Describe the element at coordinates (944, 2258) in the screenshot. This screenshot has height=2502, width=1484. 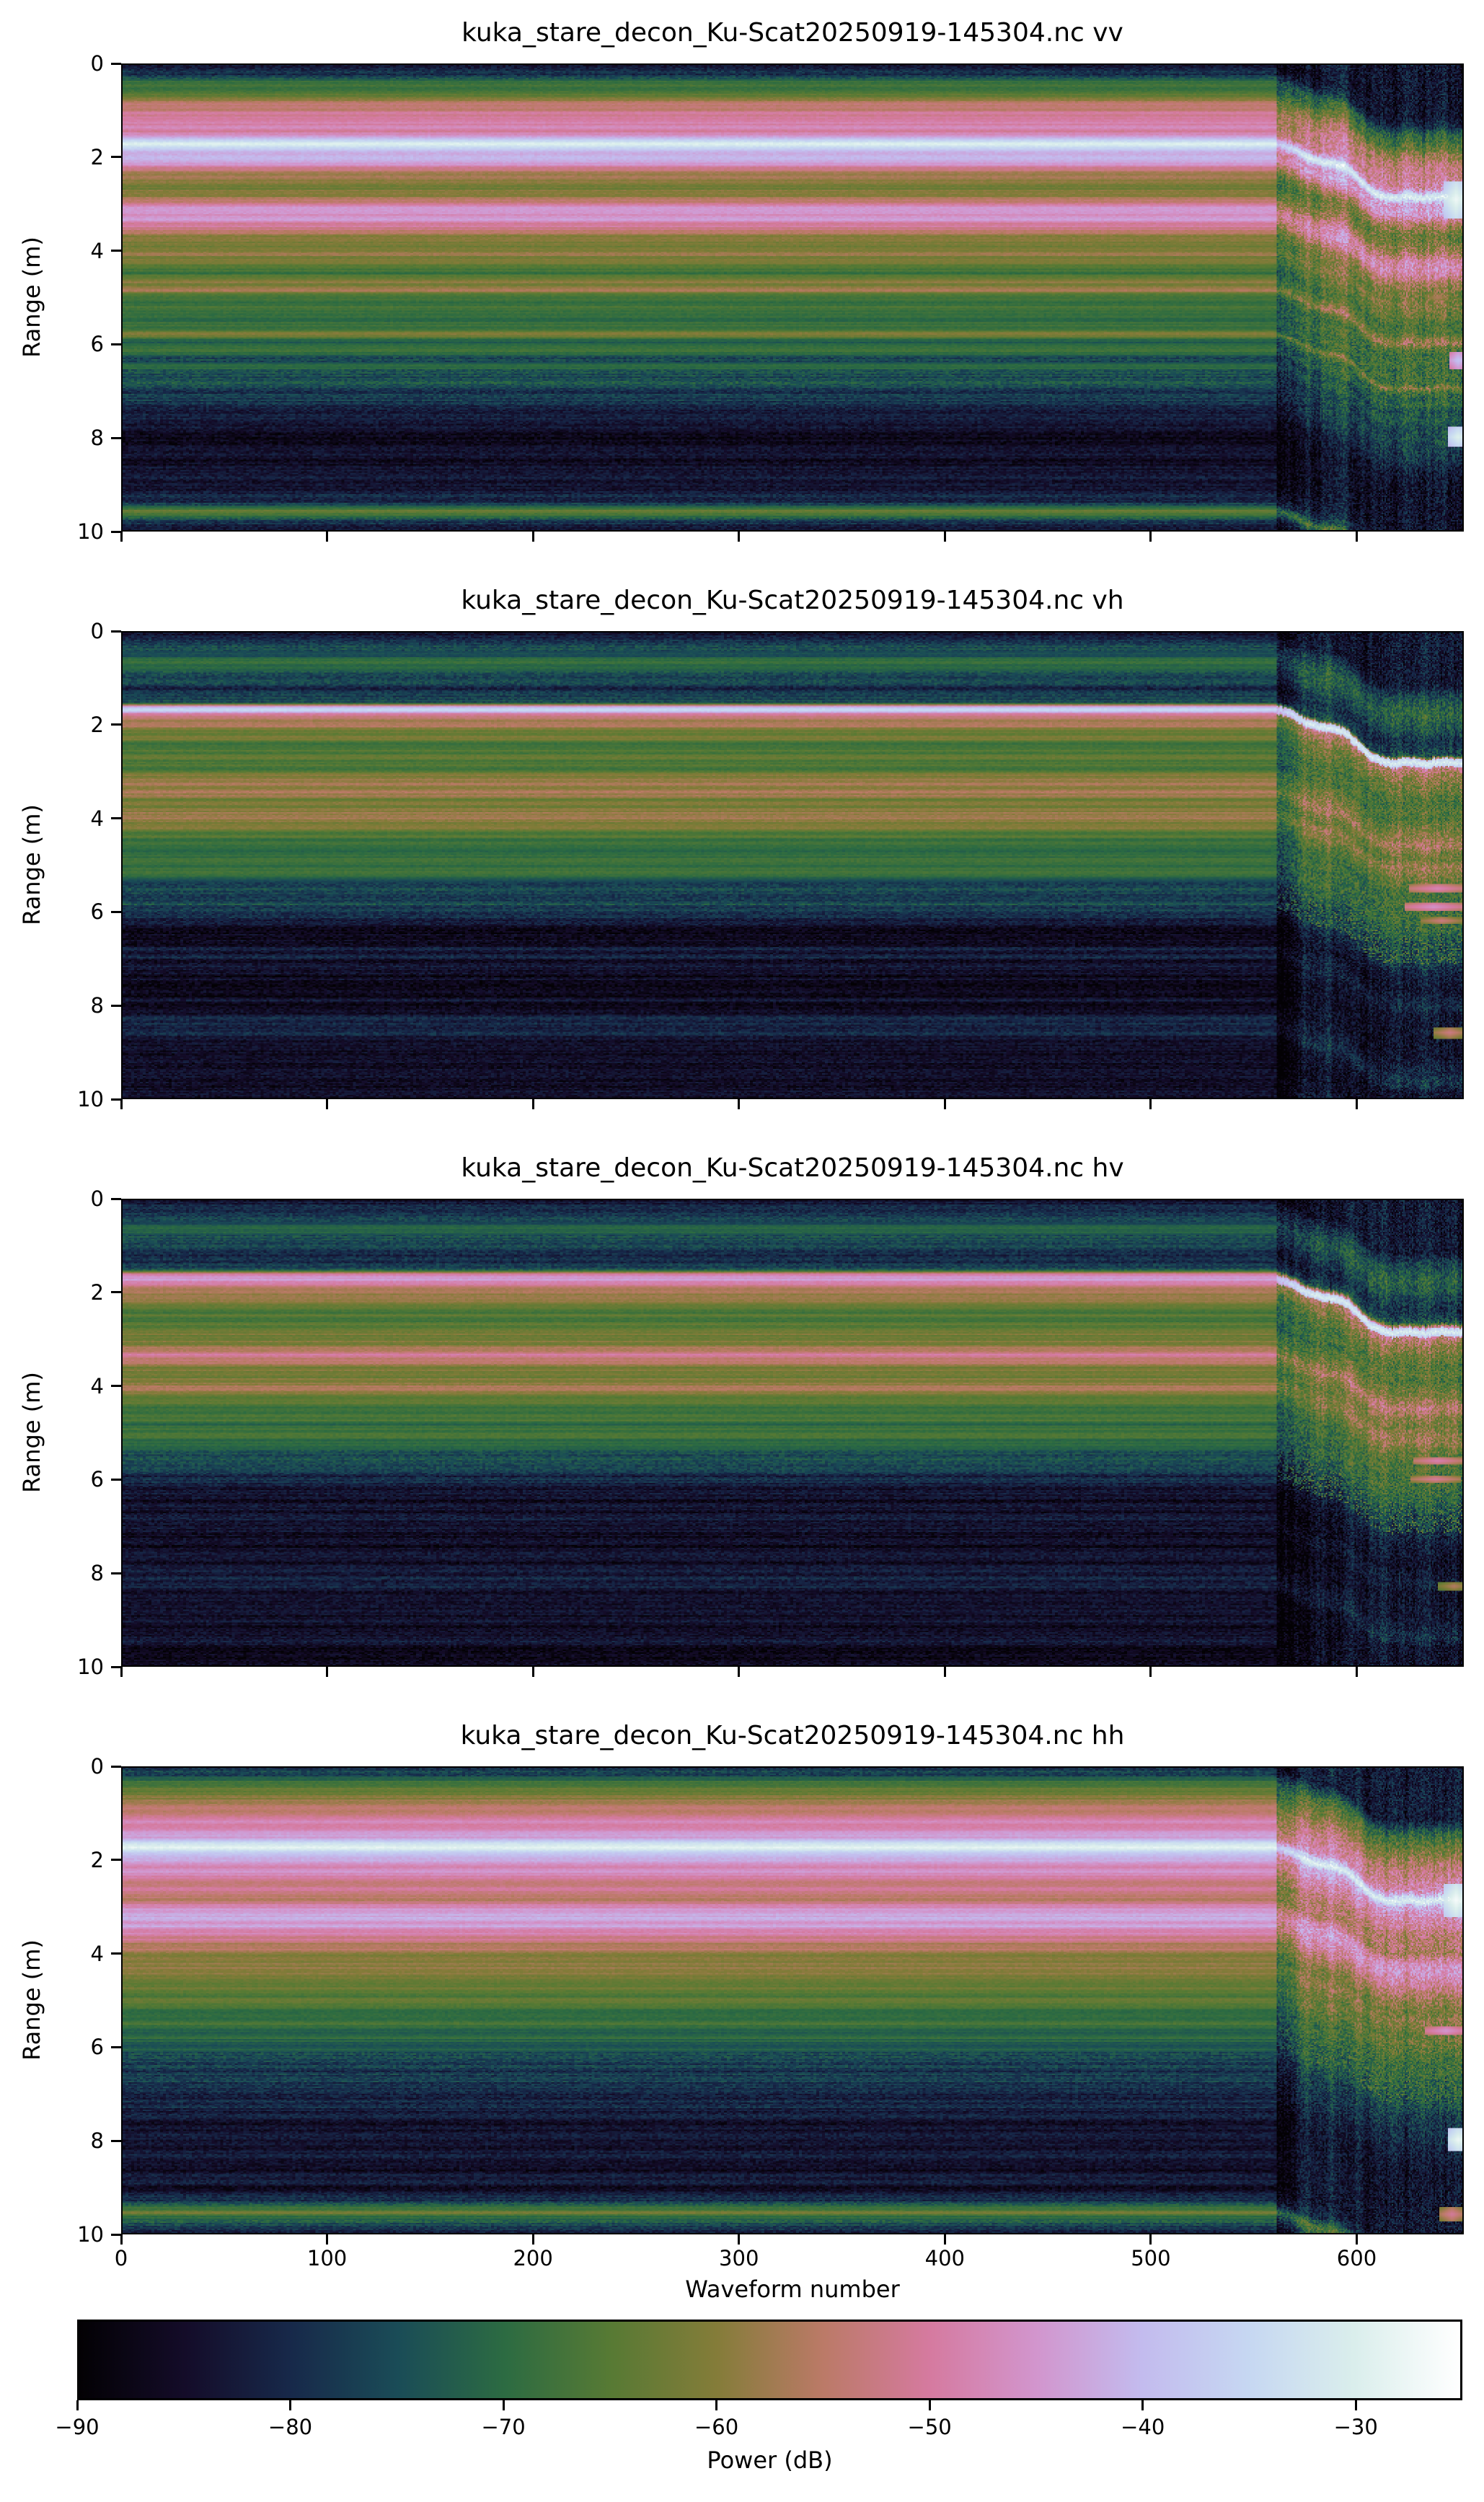
I see `x-tick-label: 400` at that location.